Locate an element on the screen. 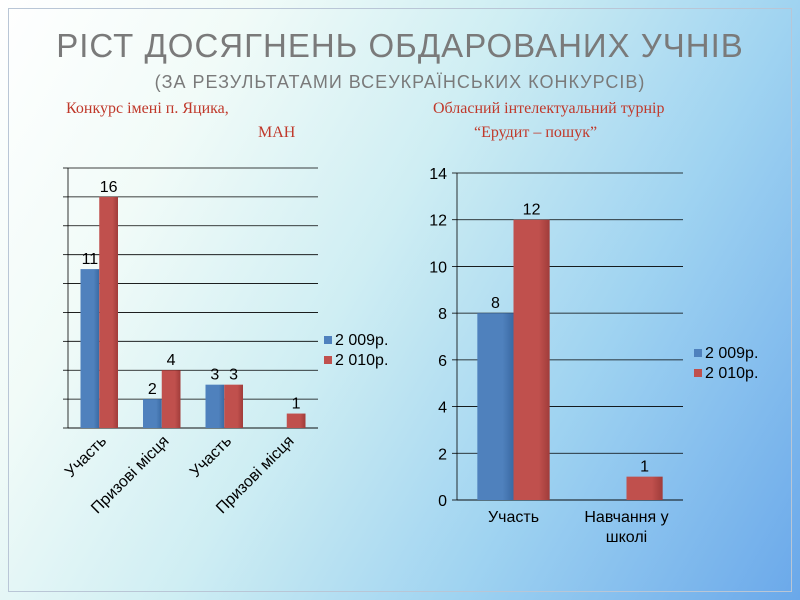 The height and width of the screenshot is (600, 800). data-label: 2 is located at coordinates (152, 389).